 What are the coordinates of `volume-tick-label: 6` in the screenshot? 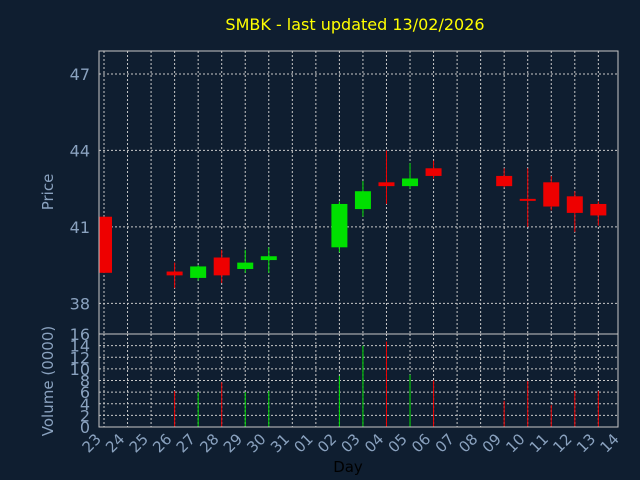 It's located at (85, 392).